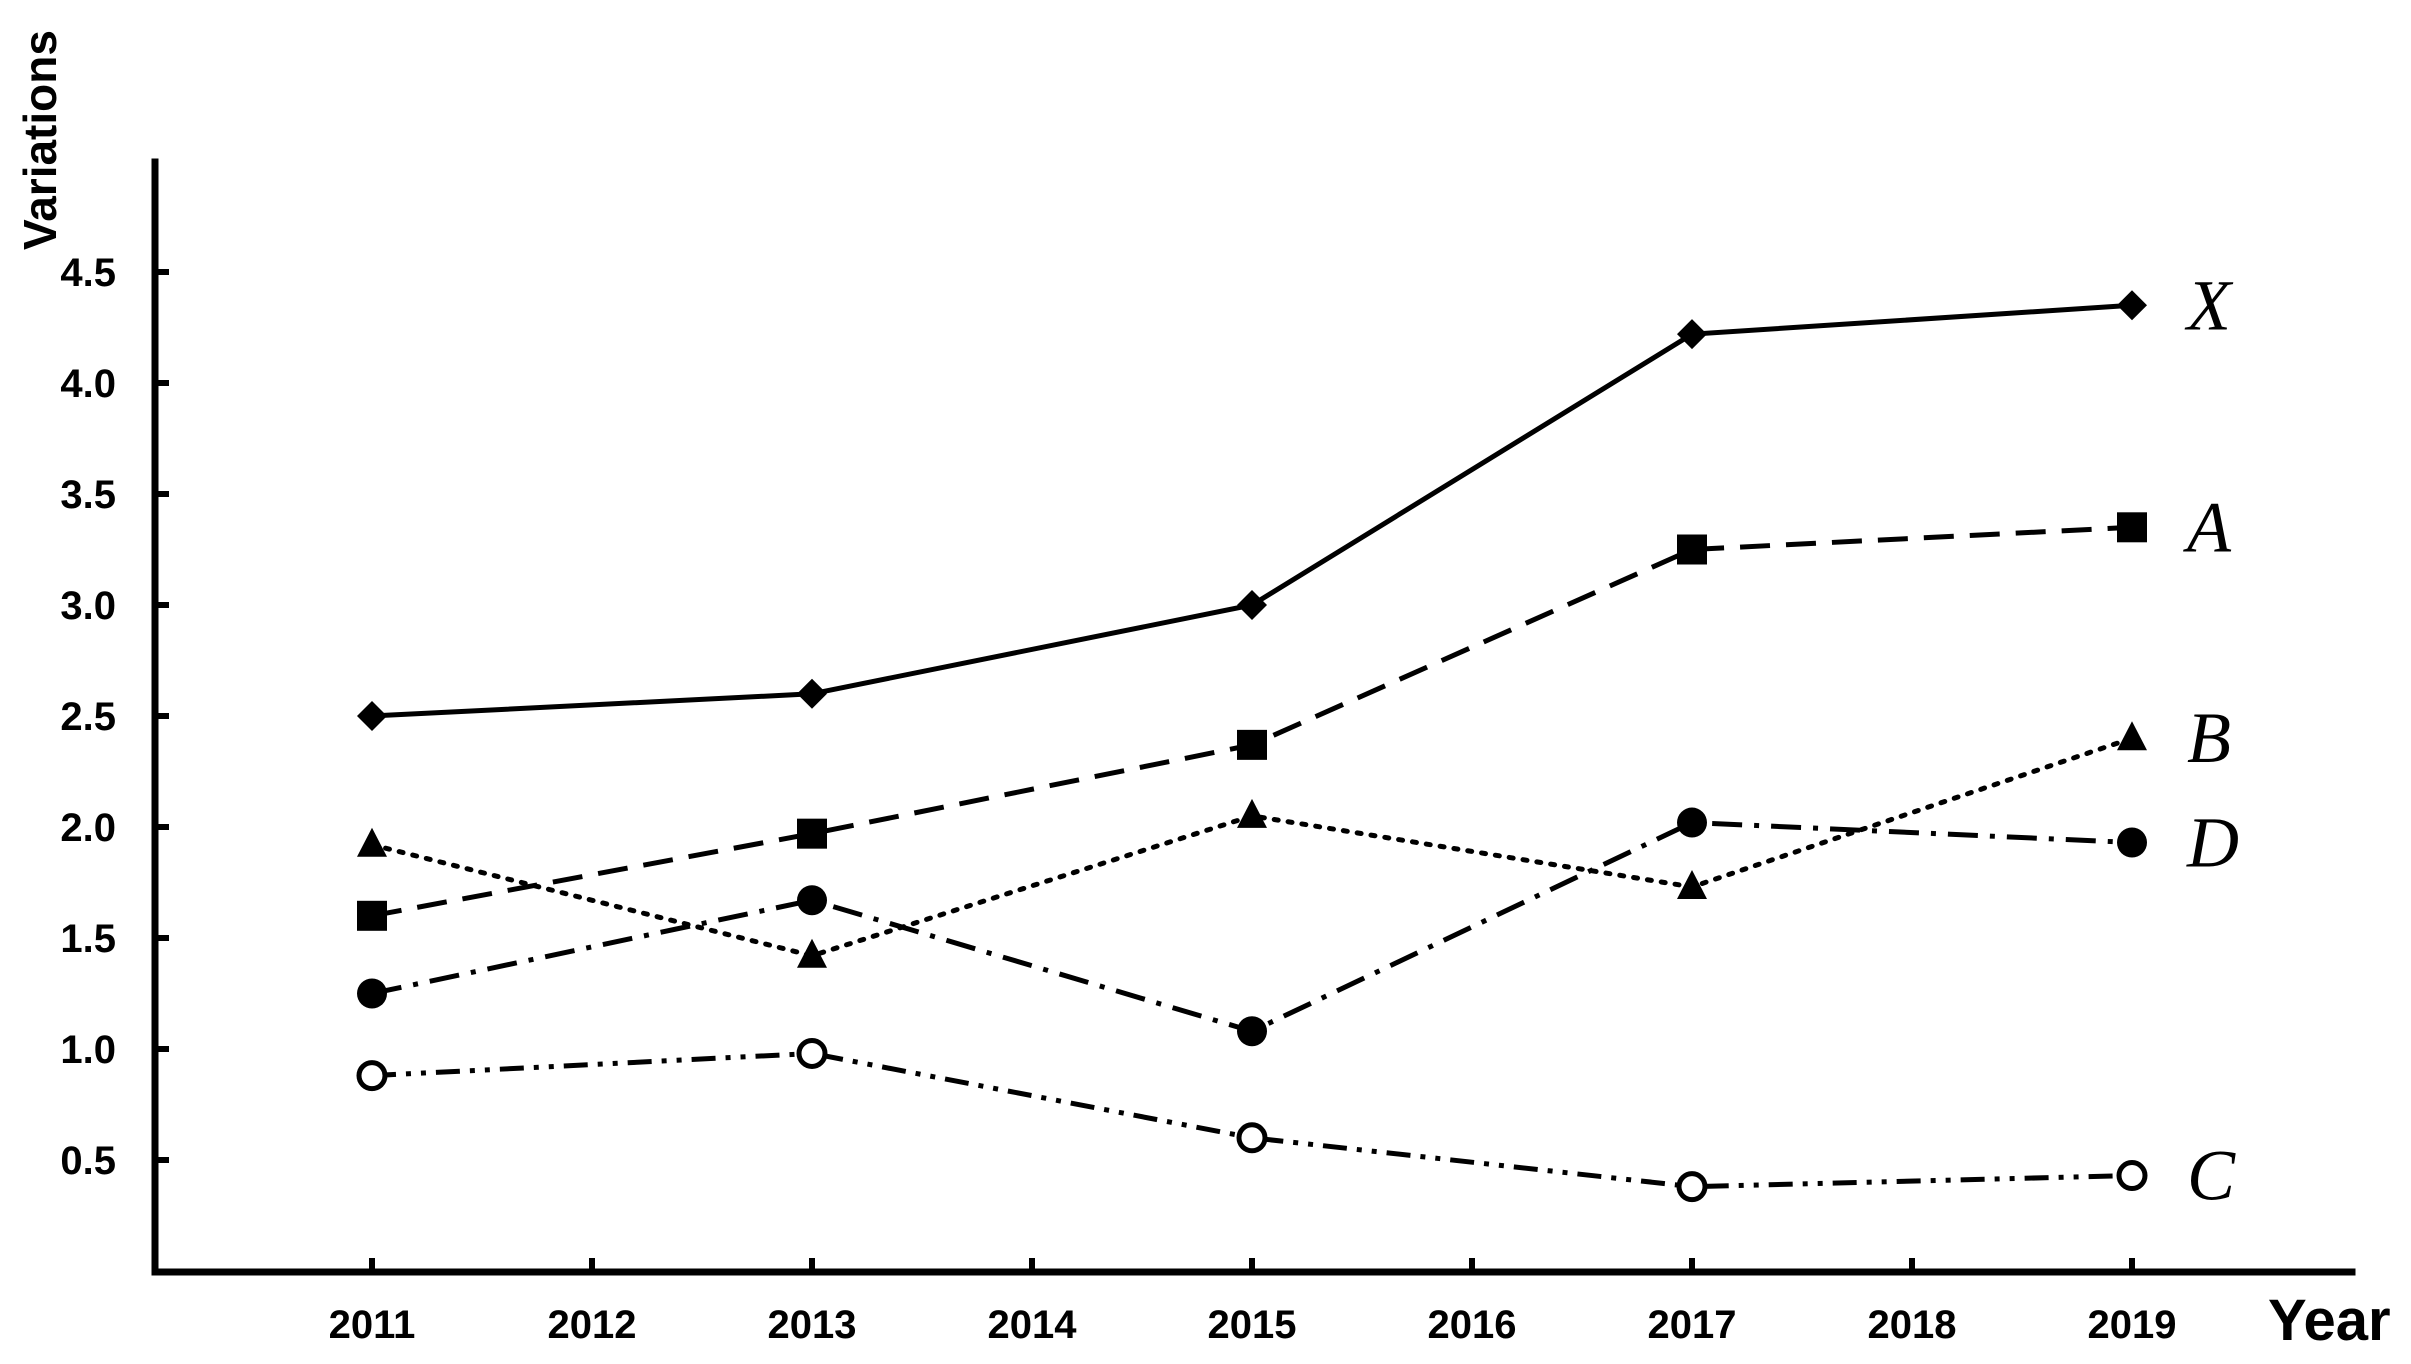 The width and height of the screenshot is (2411, 1364). Describe the element at coordinates (1252, 1120) in the screenshot. I see `series-line-C` at that location.